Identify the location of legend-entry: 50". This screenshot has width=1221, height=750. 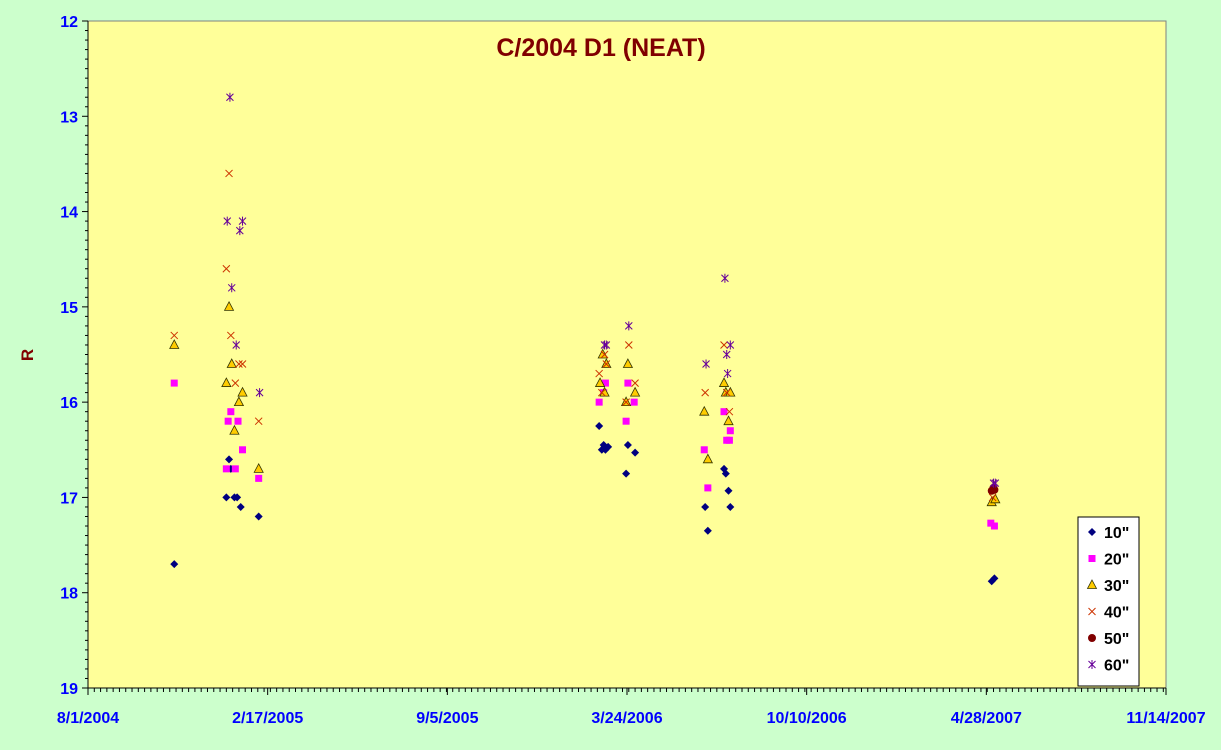
(1108, 639).